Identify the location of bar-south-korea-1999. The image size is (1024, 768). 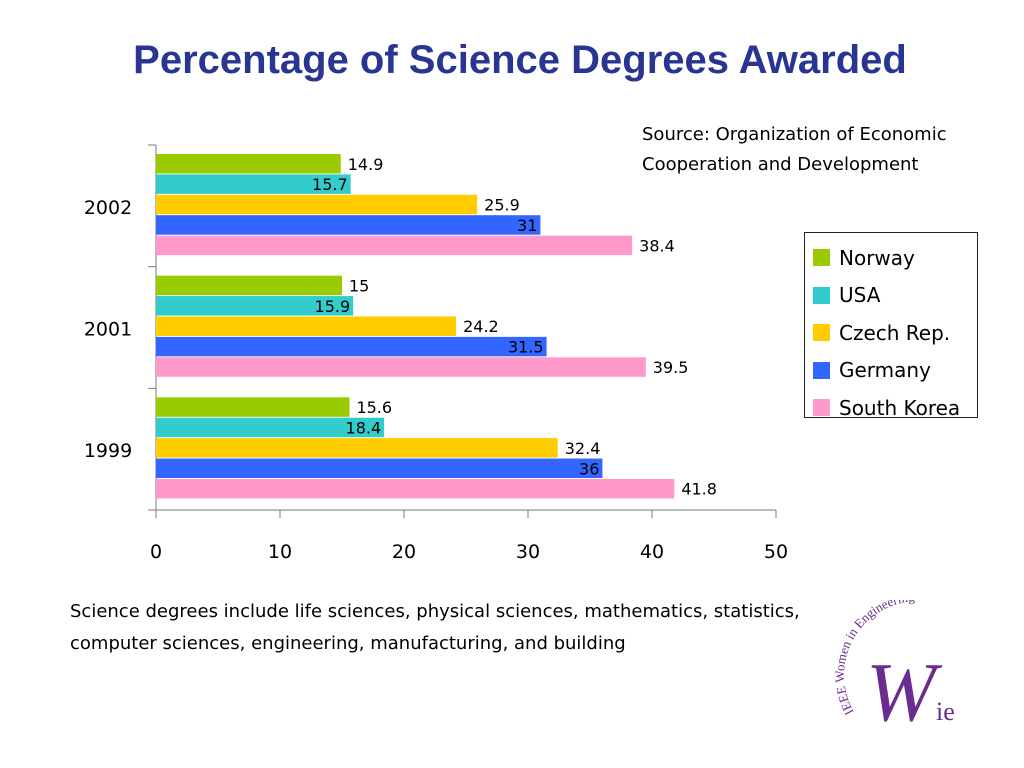
(415, 488).